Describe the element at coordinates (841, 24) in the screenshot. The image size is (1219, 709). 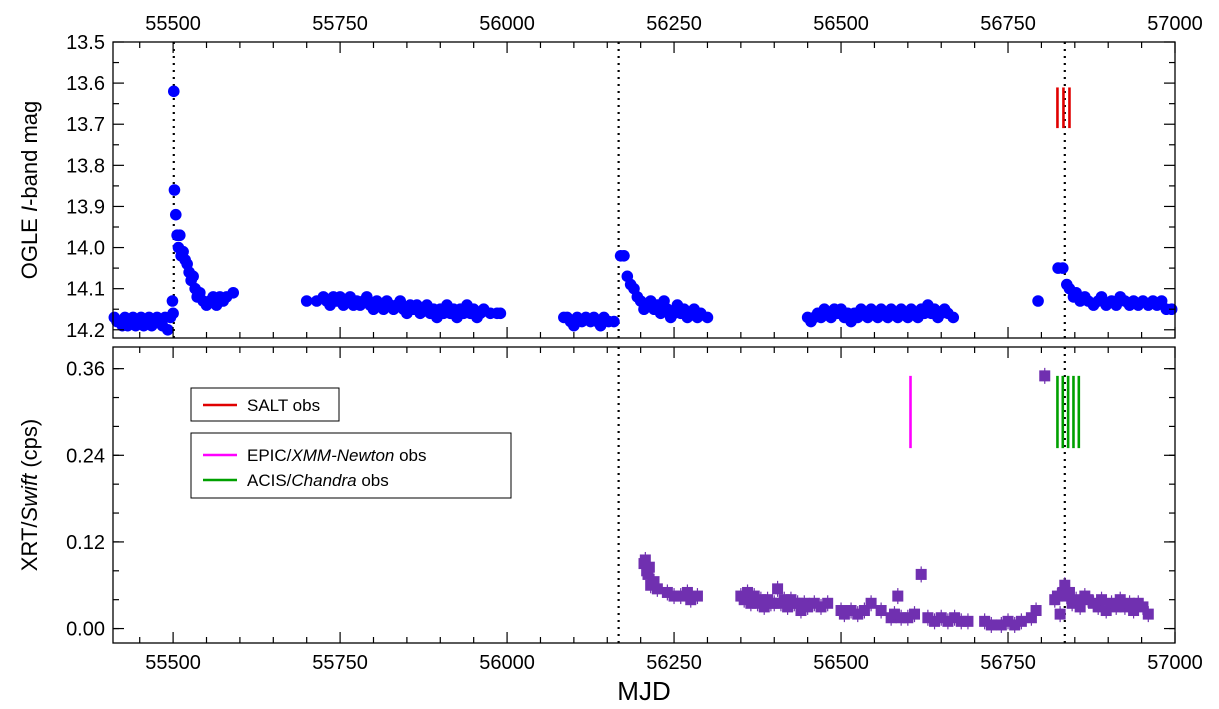
I see `top-x-tick-label: 56500` at that location.